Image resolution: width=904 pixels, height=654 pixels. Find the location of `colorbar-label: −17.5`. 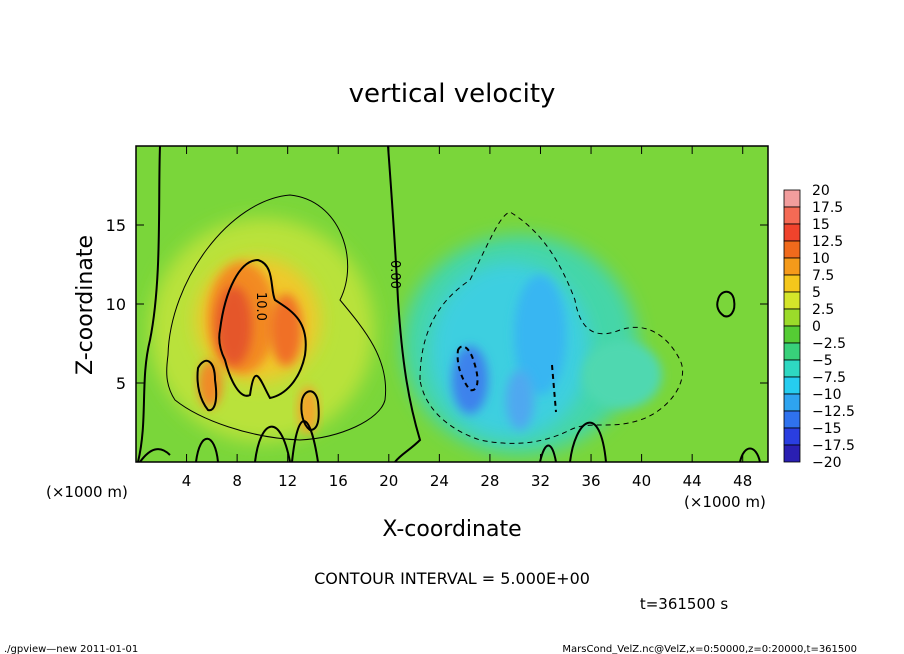

colorbar-label: −17.5 is located at coordinates (833, 446).